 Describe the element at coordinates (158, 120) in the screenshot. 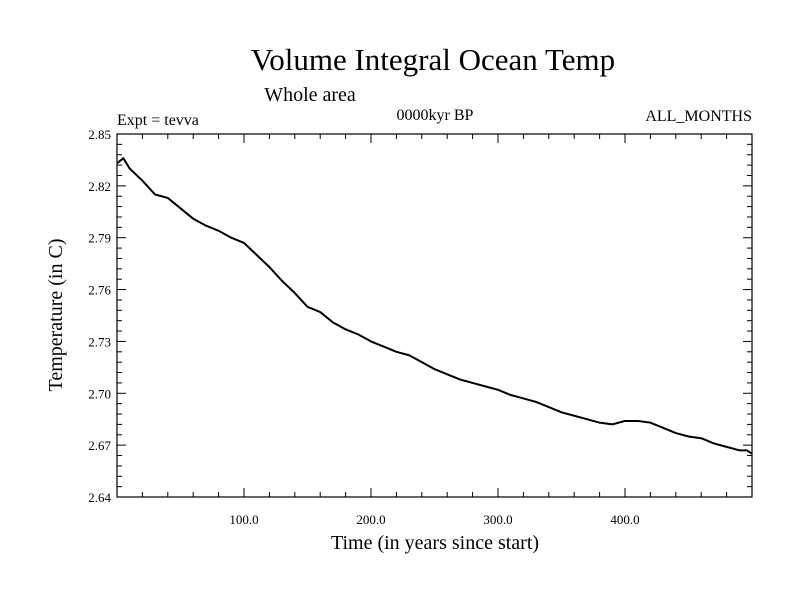

I see `experiment-label: Expt = tevva` at that location.